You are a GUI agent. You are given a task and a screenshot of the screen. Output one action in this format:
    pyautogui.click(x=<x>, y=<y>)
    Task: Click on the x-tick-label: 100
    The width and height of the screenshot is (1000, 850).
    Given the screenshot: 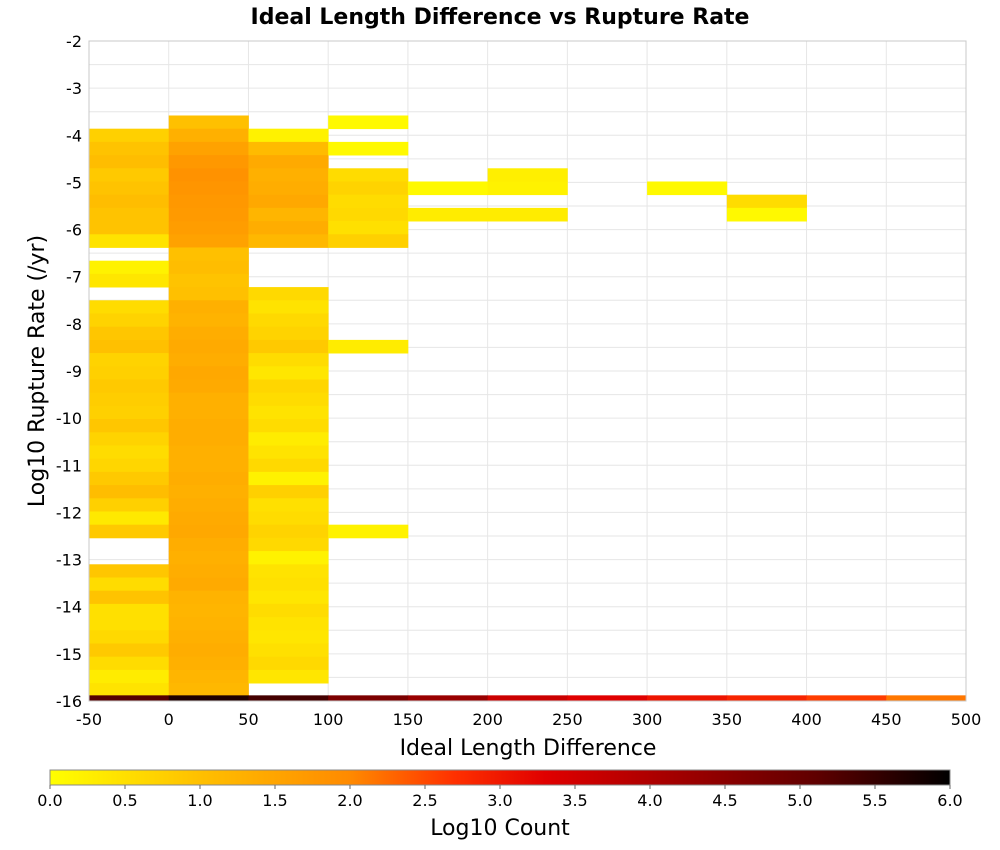 What is the action you would take?
    pyautogui.click(x=328, y=719)
    